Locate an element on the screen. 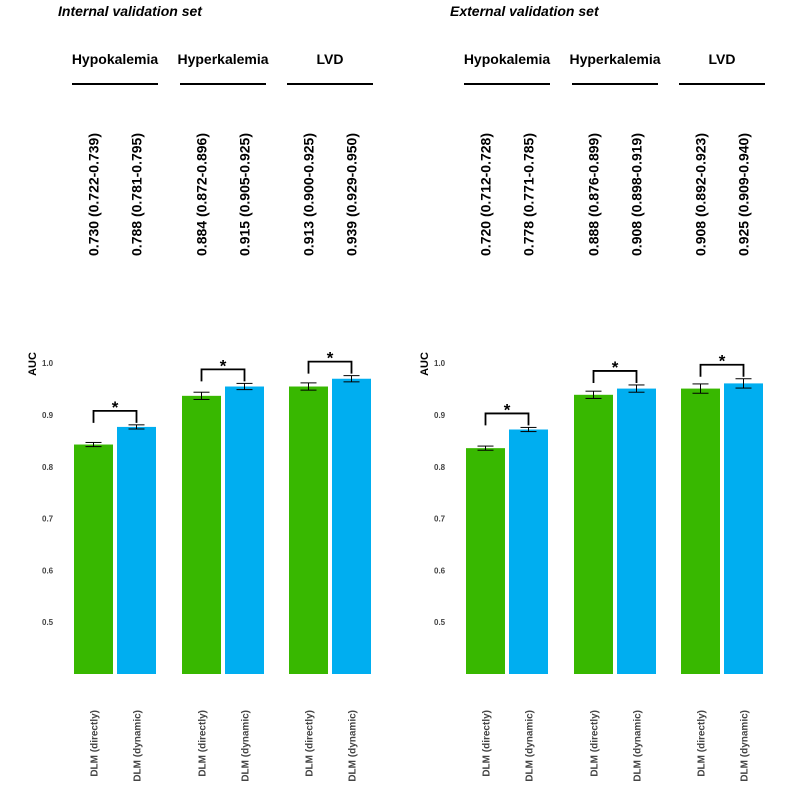 The image size is (800, 800). ci-label: 0.730 (0.722-0.739) is located at coordinates (94, 194).